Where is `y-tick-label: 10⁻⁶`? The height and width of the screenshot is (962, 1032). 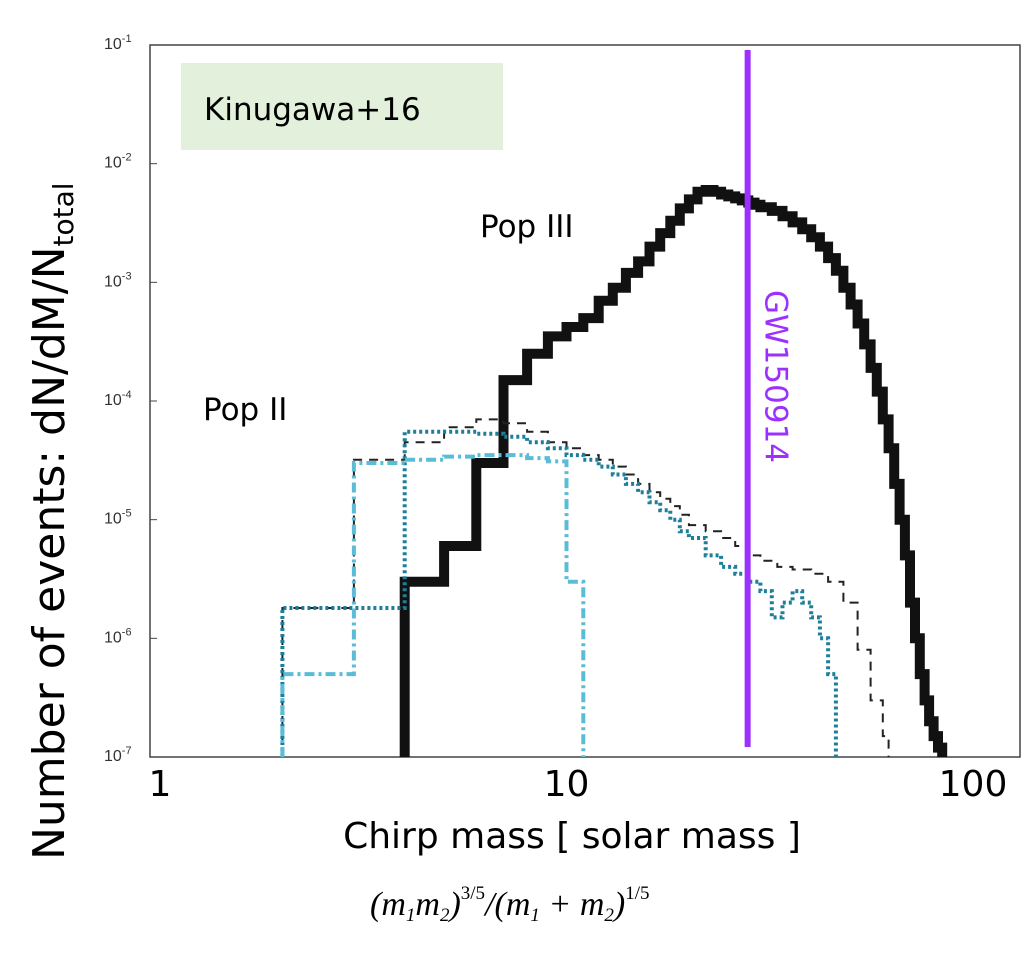 y-tick-label: 10⁻⁶ is located at coordinates (118, 636).